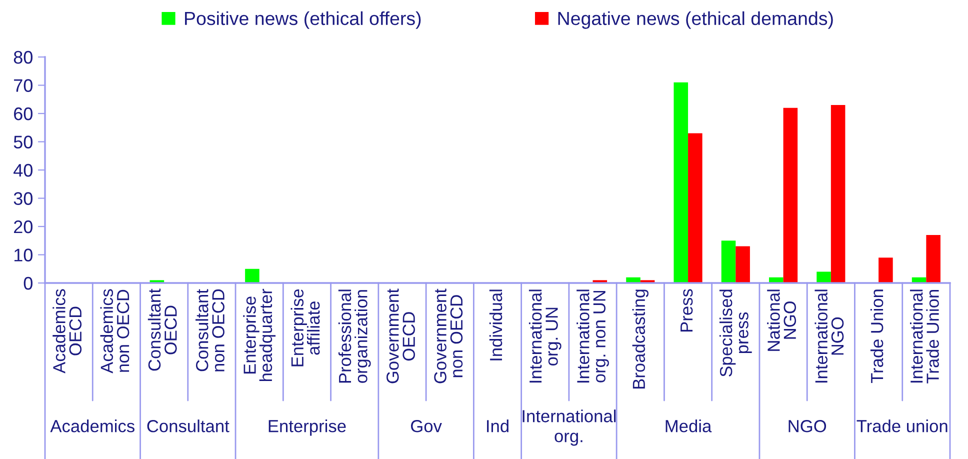  I want to click on y-tick-label: 50, so click(23, 142).